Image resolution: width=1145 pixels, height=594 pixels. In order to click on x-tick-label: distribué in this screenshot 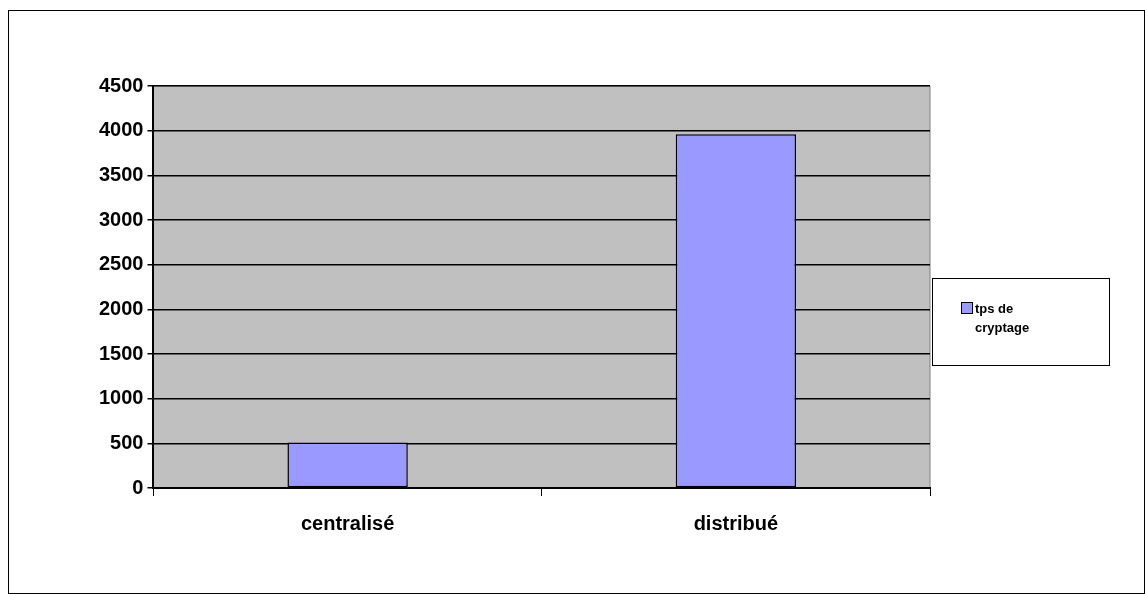, I will do `click(736, 522)`.